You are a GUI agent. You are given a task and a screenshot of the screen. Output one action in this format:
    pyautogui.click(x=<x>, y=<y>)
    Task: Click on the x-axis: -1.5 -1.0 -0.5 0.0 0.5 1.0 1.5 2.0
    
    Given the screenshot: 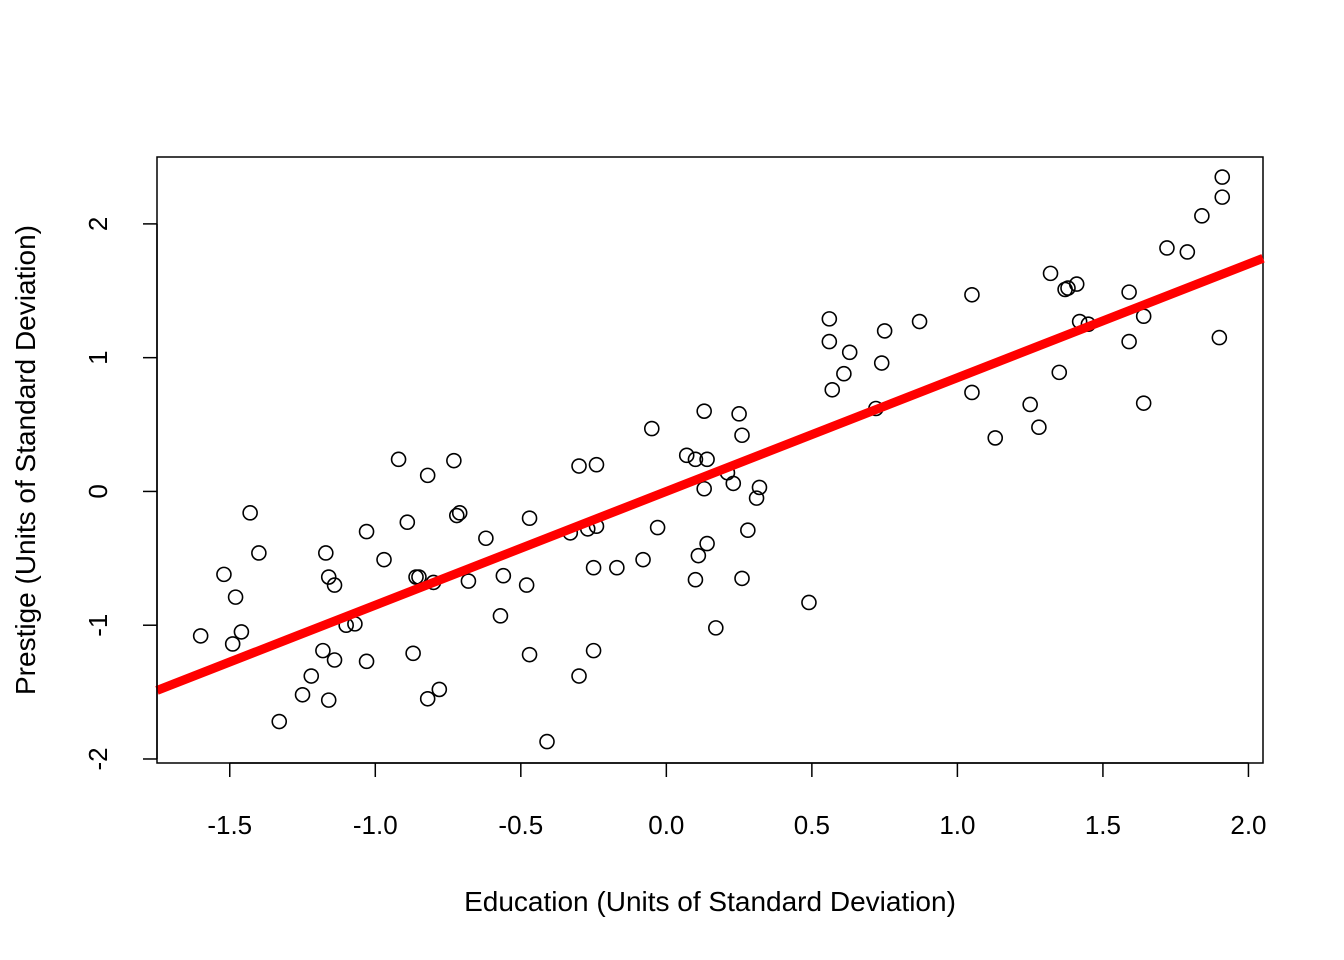 What is the action you would take?
    pyautogui.click(x=737, y=801)
    